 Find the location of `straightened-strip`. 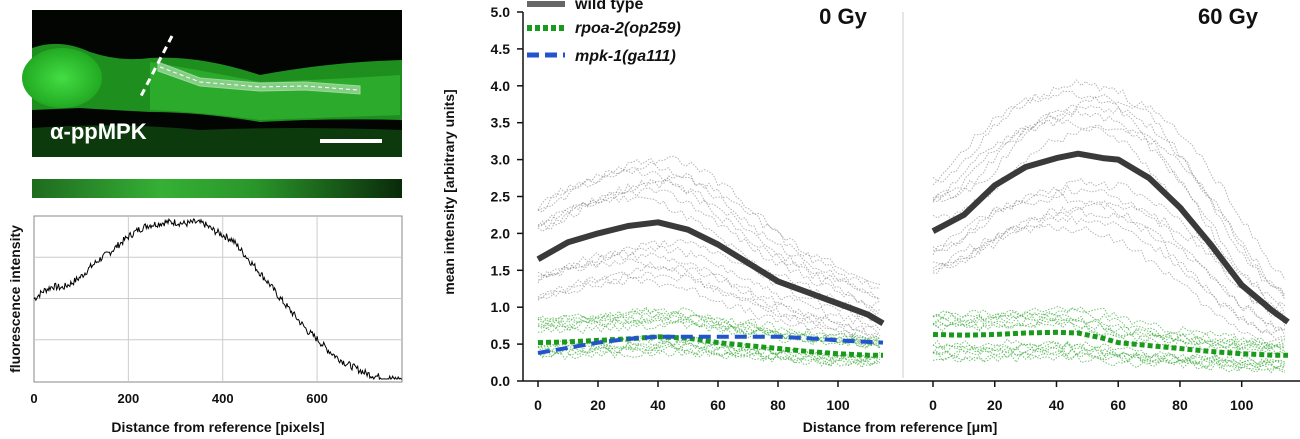

straightened-strip is located at coordinates (217, 188).